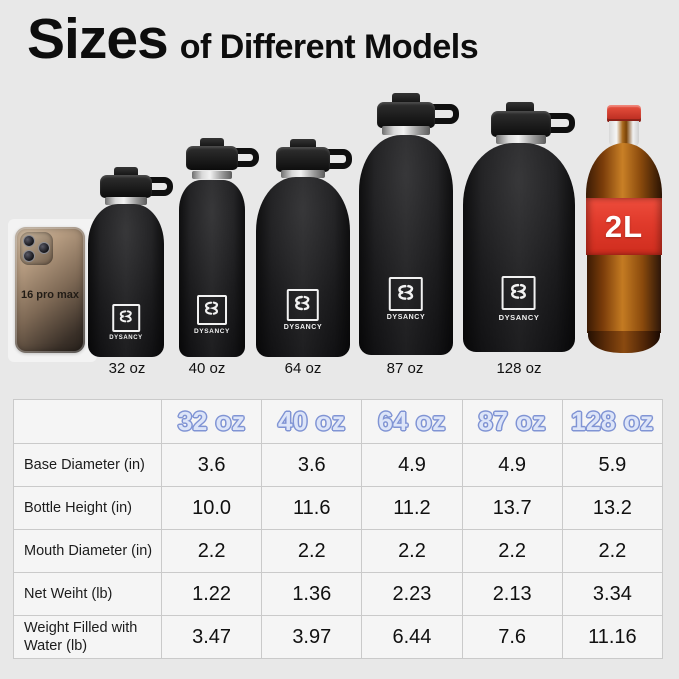 The image size is (679, 679). What do you see at coordinates (312, 421) in the screenshot?
I see `column-header-40oz: 40 oz` at bounding box center [312, 421].